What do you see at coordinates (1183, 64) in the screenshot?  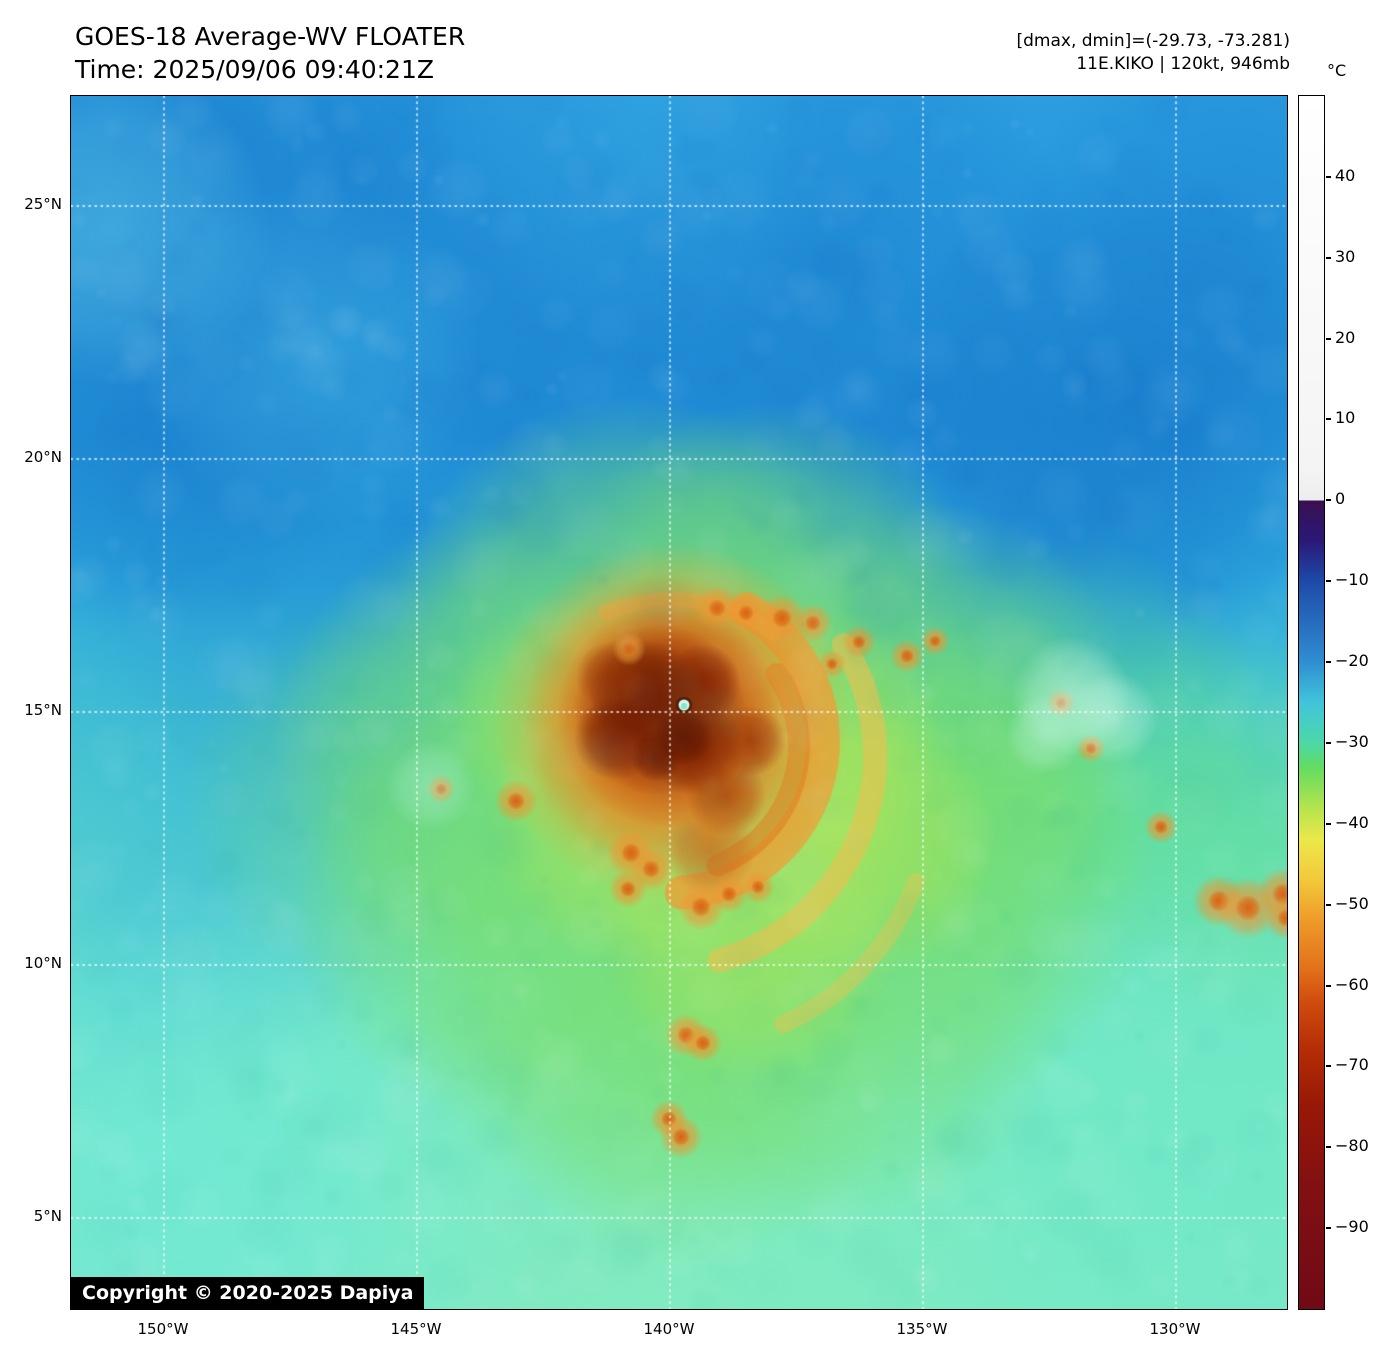 I see `storm-info-readout: 11E.KIKO | 120kt, 946mb` at bounding box center [1183, 64].